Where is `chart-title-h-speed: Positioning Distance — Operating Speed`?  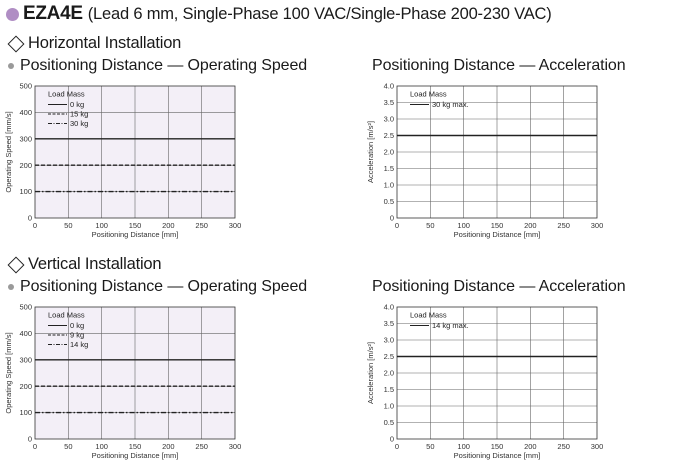
chart-title-h-speed: Positioning Distance — Operating Speed is located at coordinates (157, 66).